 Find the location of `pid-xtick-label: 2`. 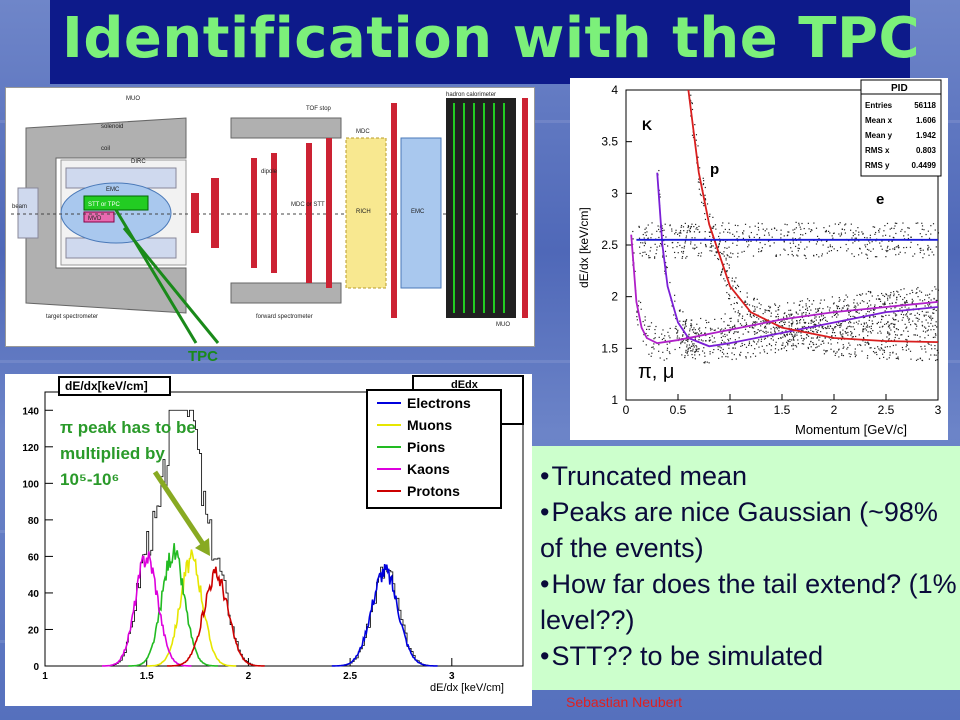

pid-xtick-label: 2 is located at coordinates (834, 410).